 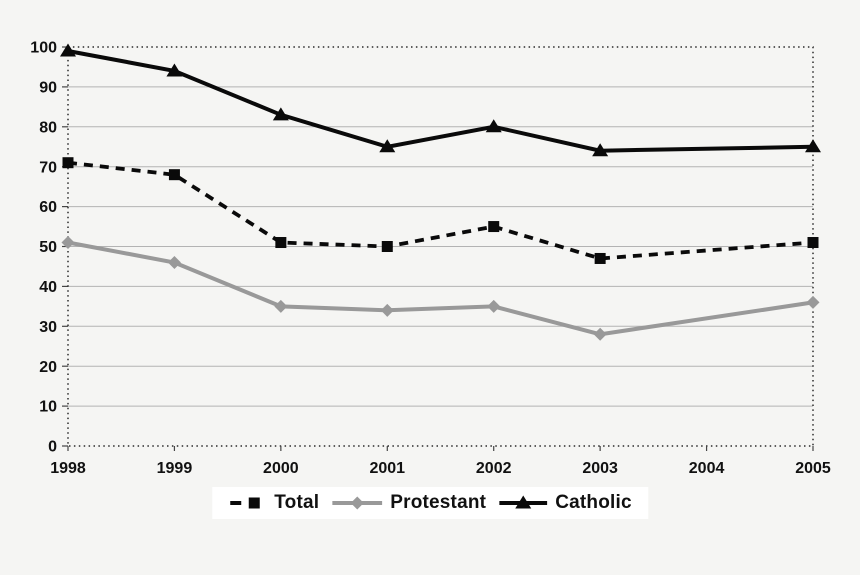 What do you see at coordinates (707, 468) in the screenshot?
I see `x-tick-label: 2004` at bounding box center [707, 468].